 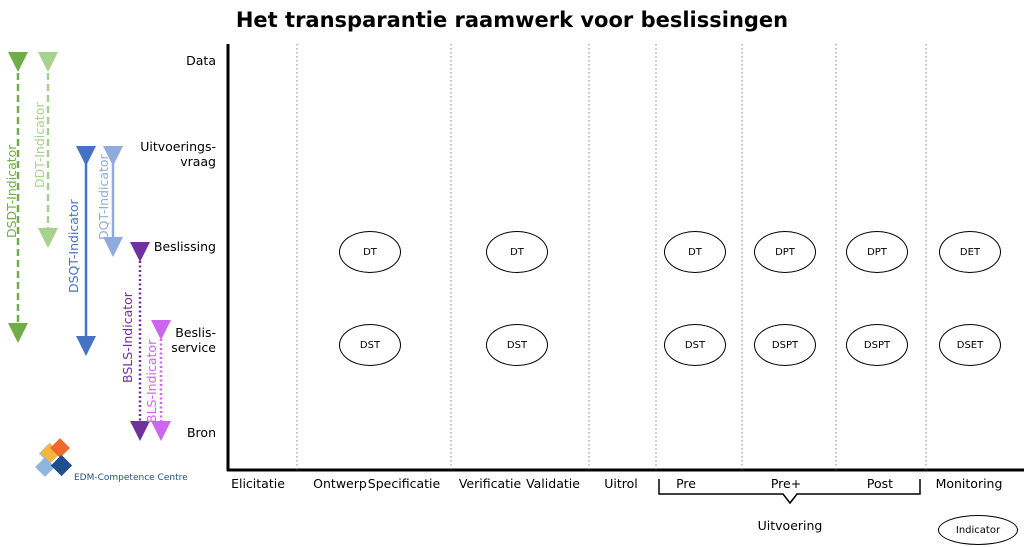 I want to click on dsdt-indicator-label: DSDT-Indicator, so click(x=11, y=191).